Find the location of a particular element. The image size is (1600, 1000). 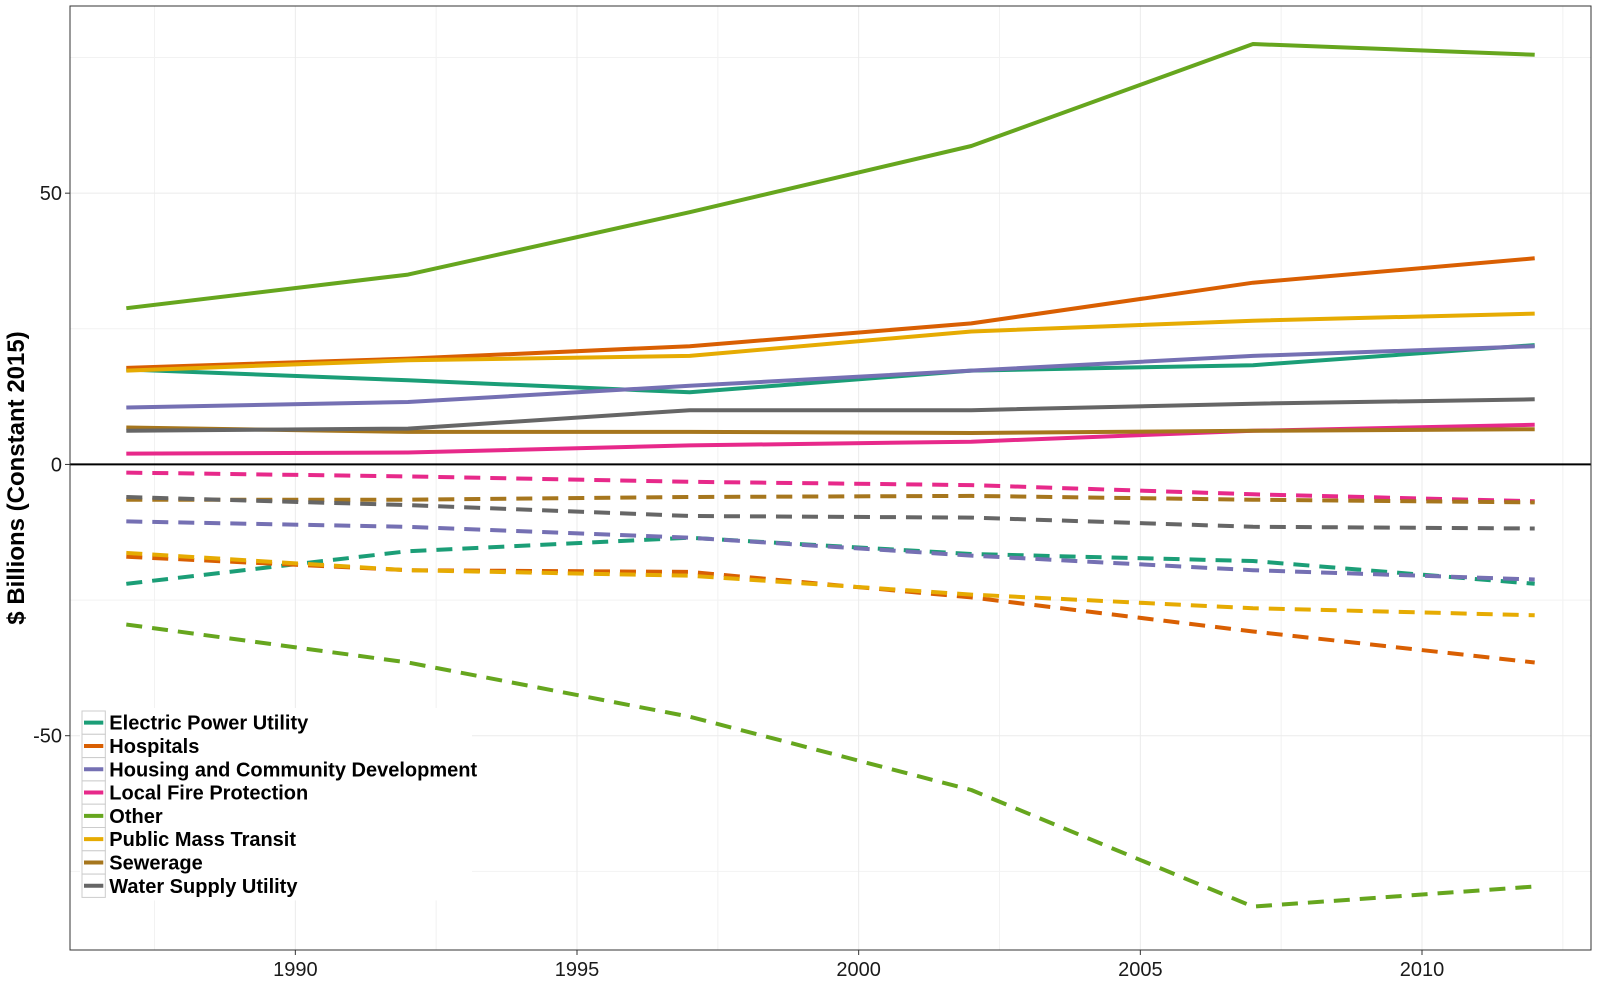

legend-background is located at coordinates (276, 804).